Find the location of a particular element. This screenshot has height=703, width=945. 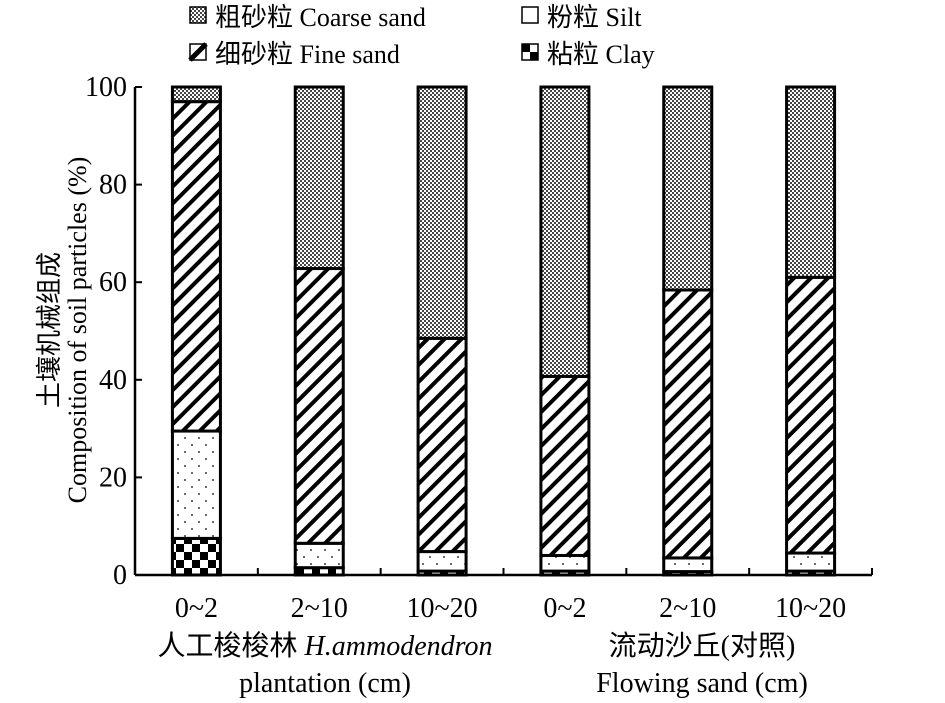

legend-swatch-coarse-sand is located at coordinates (198, 15).